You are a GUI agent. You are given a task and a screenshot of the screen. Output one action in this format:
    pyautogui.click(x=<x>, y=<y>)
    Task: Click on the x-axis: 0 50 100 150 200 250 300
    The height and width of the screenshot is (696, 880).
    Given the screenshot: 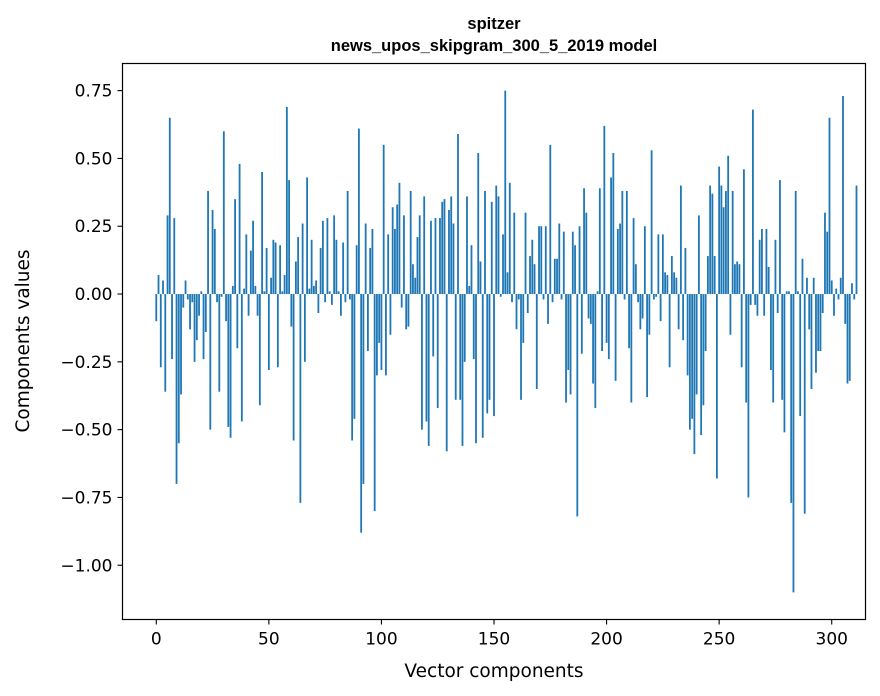 What is the action you would take?
    pyautogui.click(x=499, y=634)
    